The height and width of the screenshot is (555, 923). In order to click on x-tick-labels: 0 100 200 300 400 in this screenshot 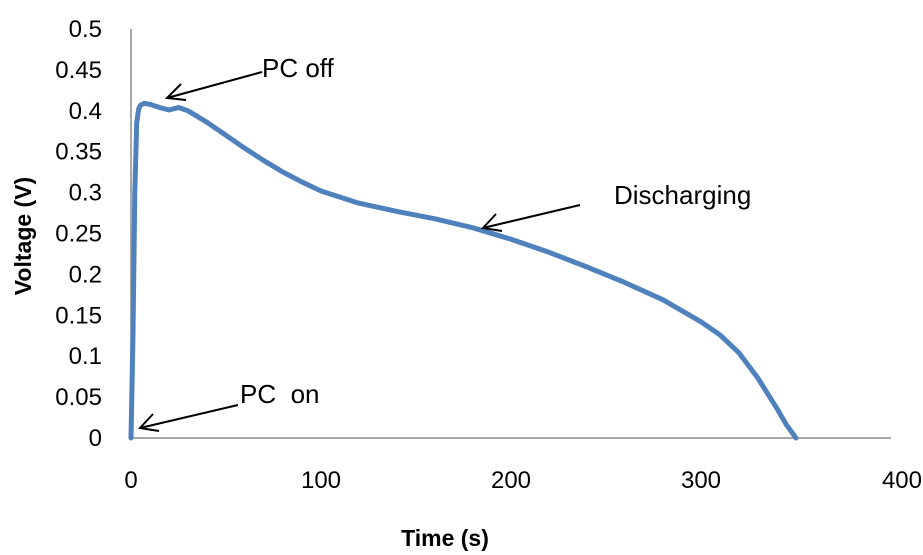, I will do `click(523, 480)`.